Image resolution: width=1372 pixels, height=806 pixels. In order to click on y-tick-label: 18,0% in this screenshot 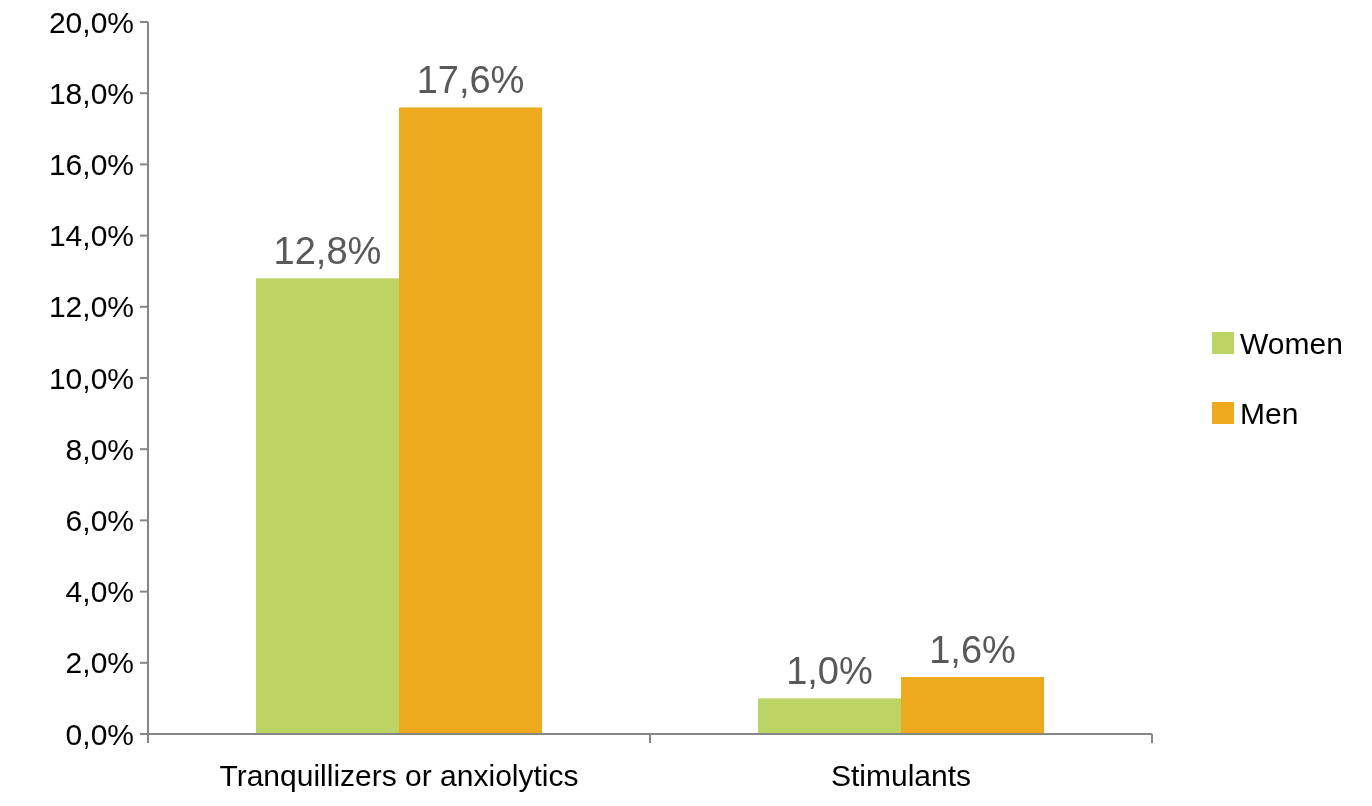, I will do `click(91, 93)`.